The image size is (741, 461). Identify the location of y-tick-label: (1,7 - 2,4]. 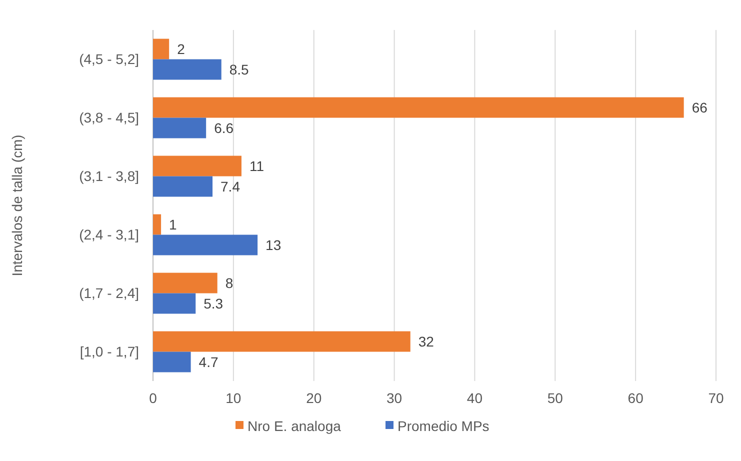
(109, 293).